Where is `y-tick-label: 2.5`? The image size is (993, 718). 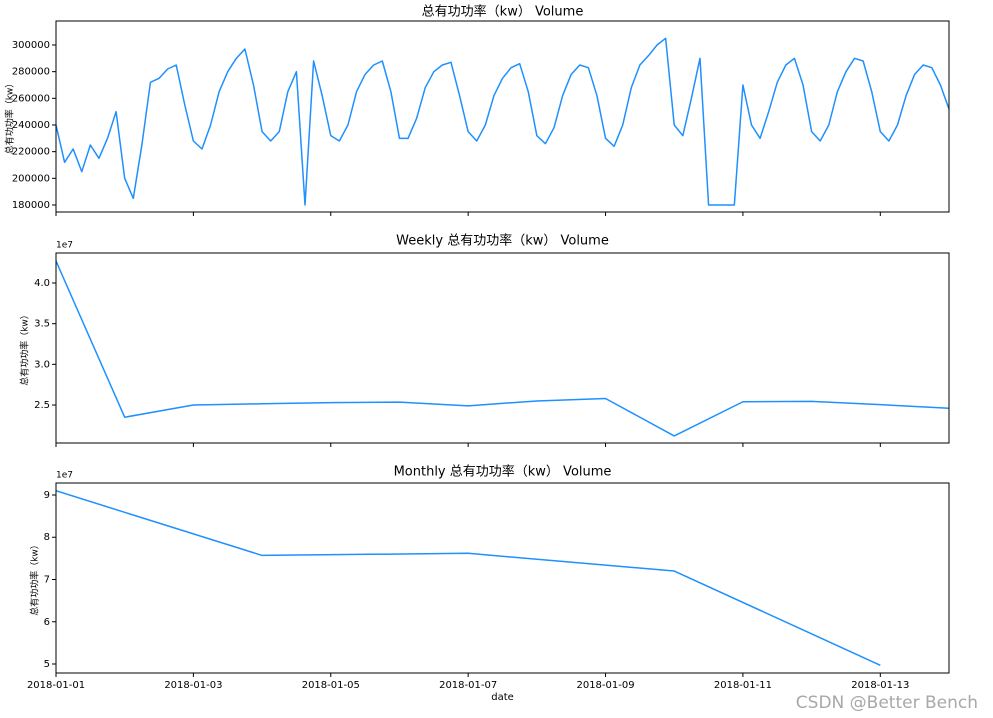 y-tick-label: 2.5 is located at coordinates (42, 405).